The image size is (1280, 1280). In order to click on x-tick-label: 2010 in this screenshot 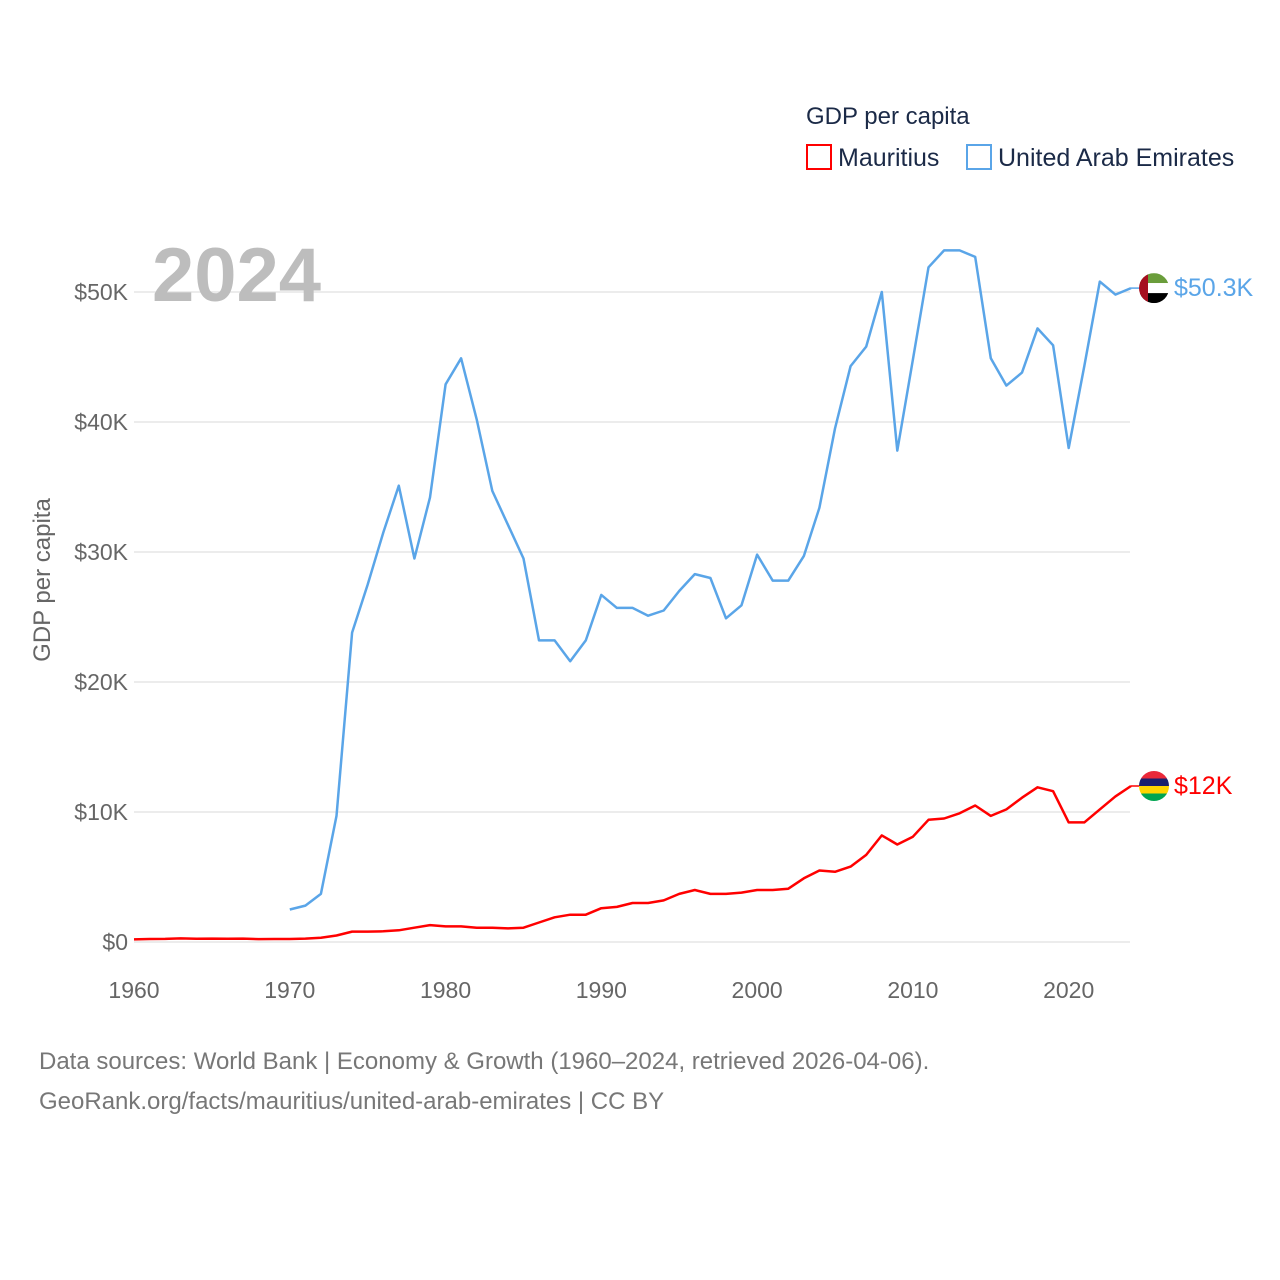, I will do `click(912, 990)`.